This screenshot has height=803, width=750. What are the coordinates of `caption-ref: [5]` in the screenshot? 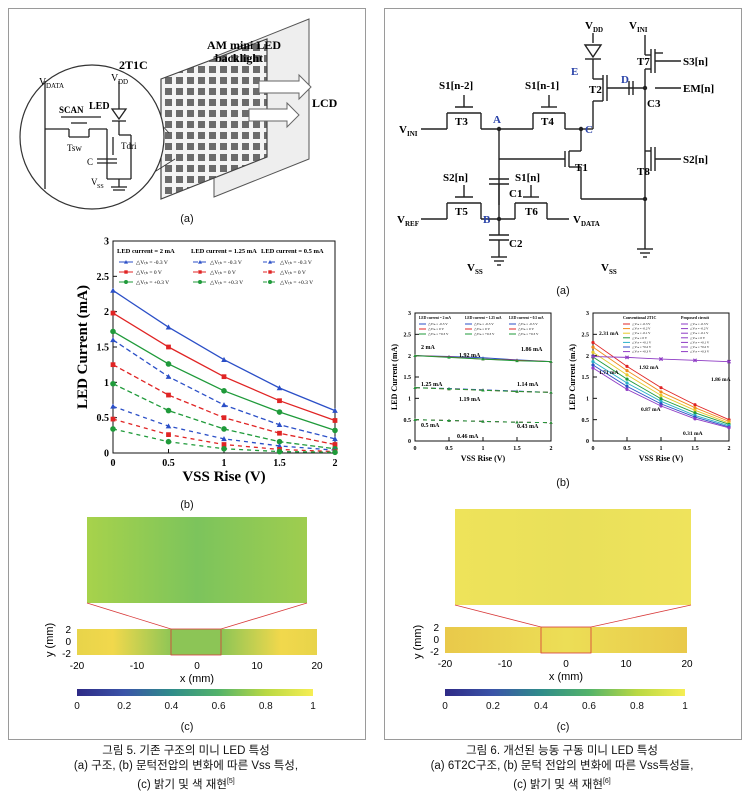 It's located at (230, 781).